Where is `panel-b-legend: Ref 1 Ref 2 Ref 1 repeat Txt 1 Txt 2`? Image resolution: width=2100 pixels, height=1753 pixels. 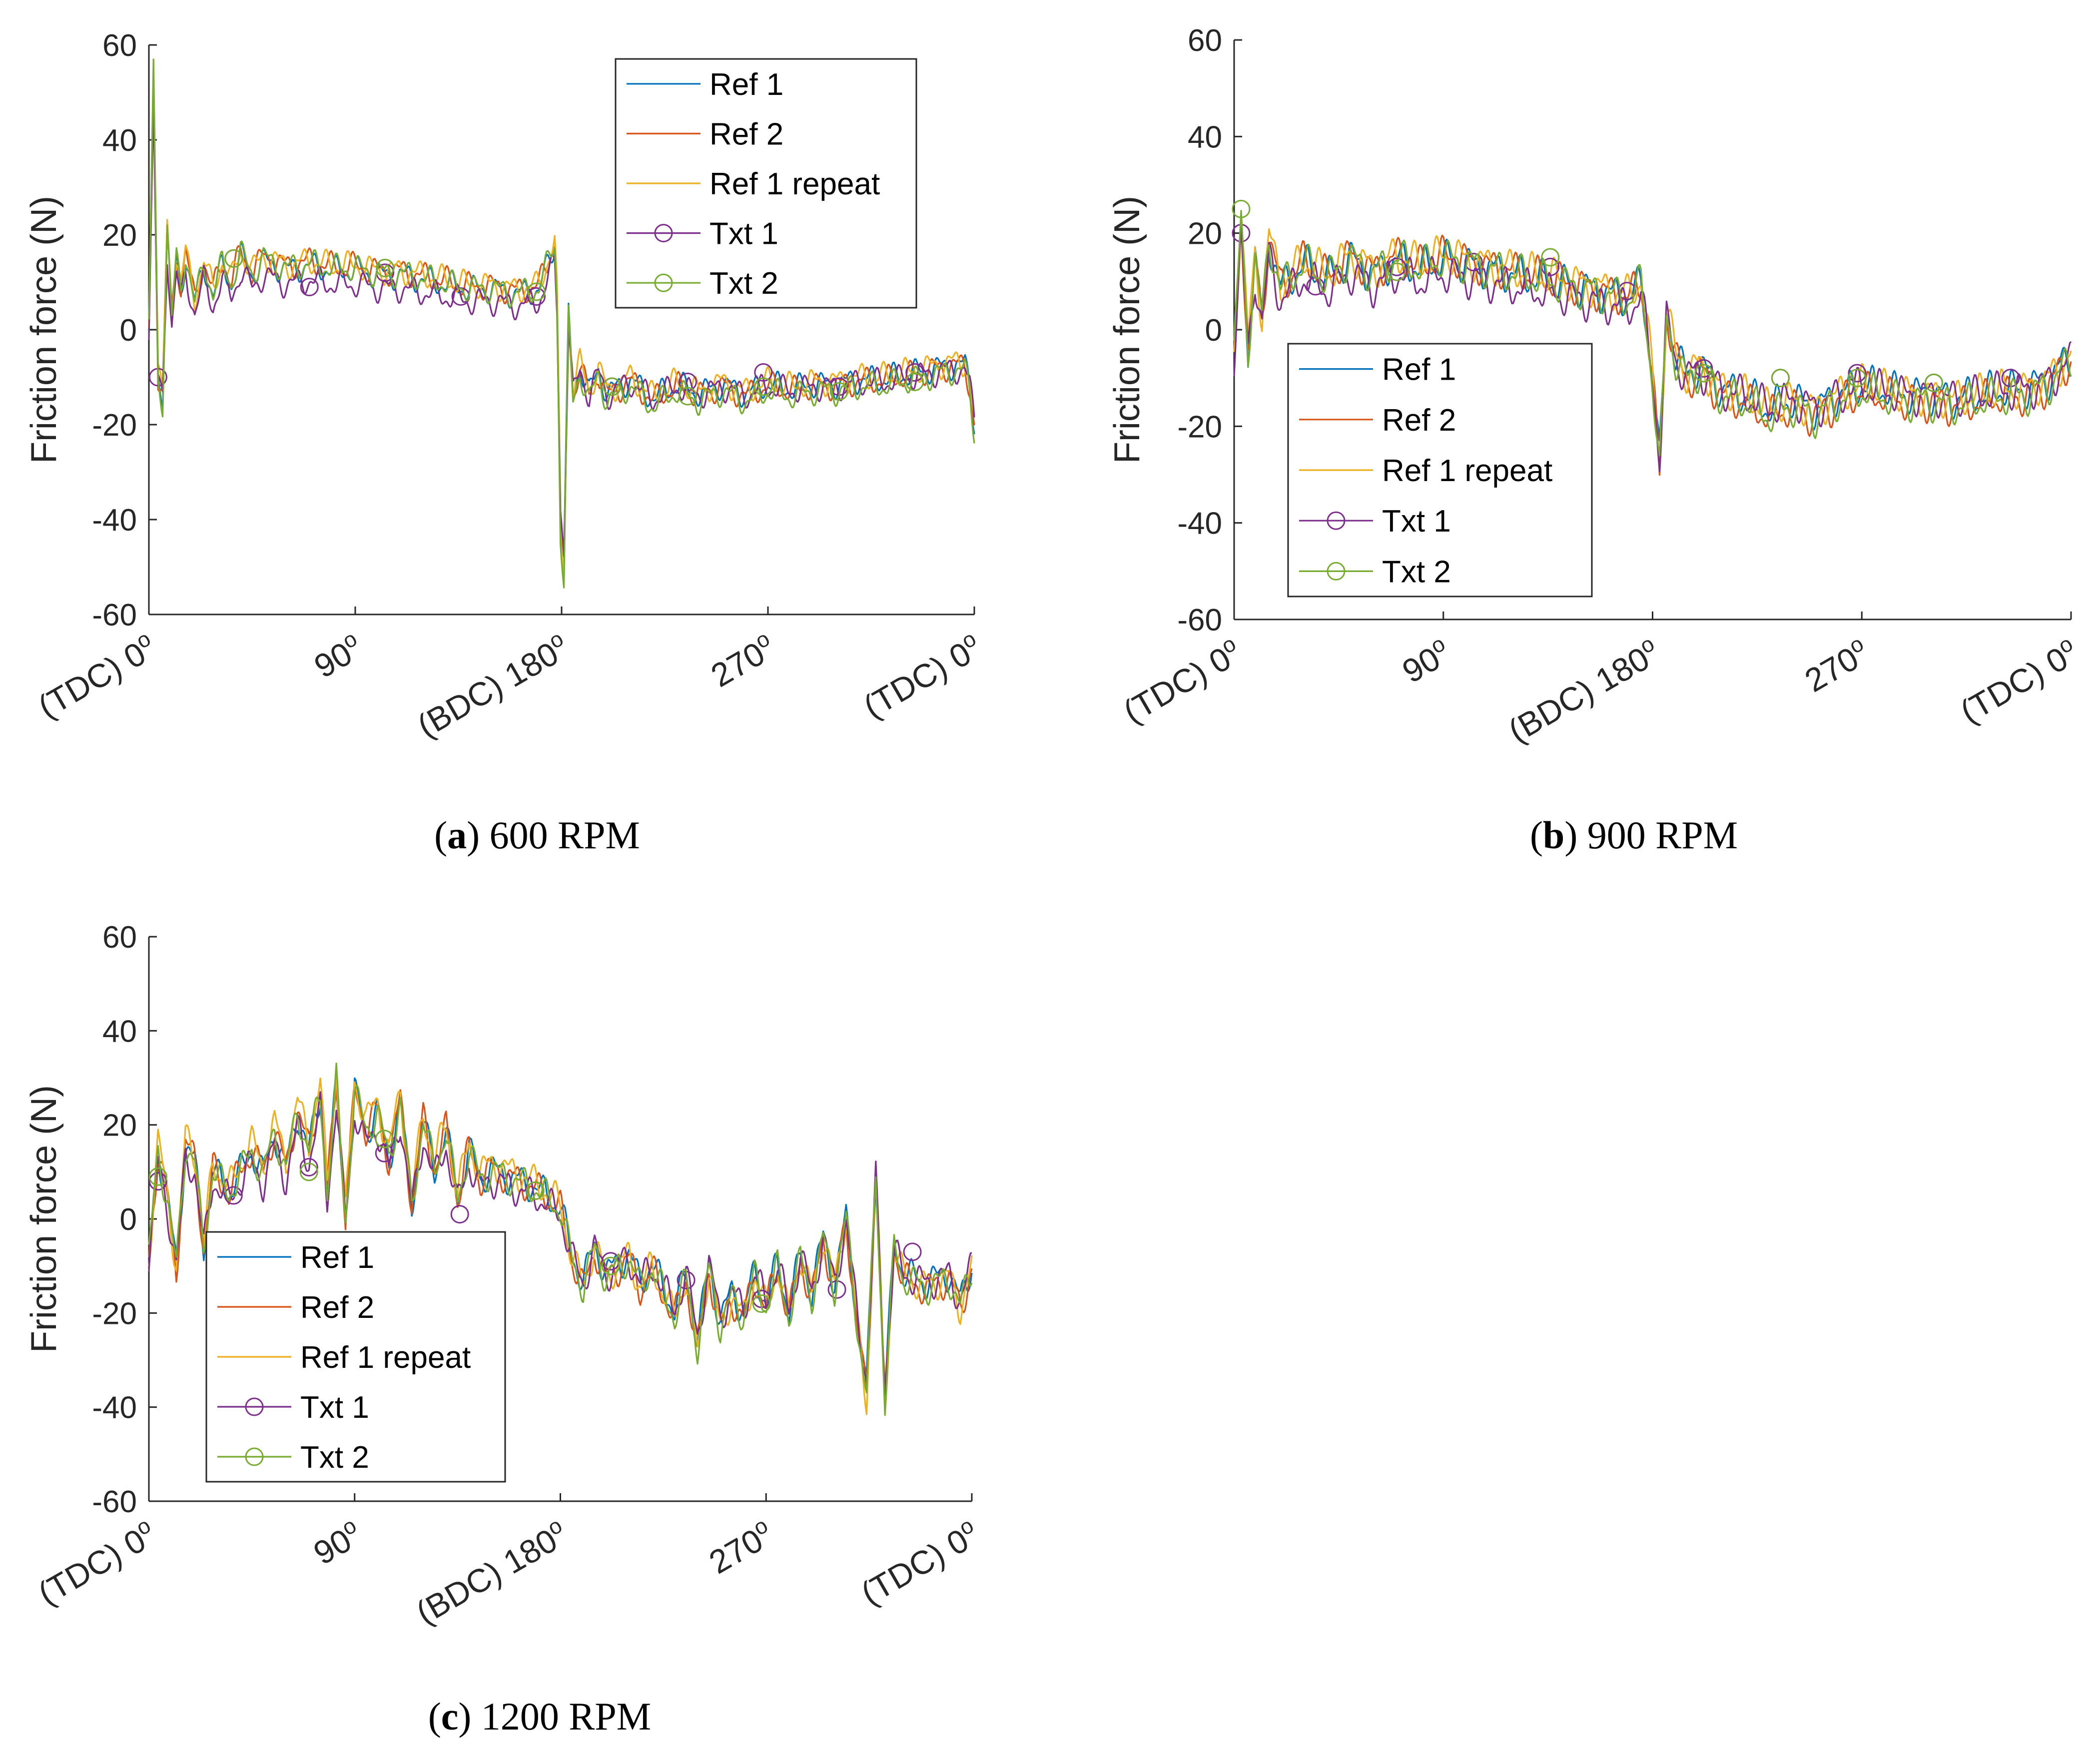 panel-b-legend: Ref 1 Ref 2 Ref 1 repeat Txt 1 Txt 2 is located at coordinates (1440, 470).